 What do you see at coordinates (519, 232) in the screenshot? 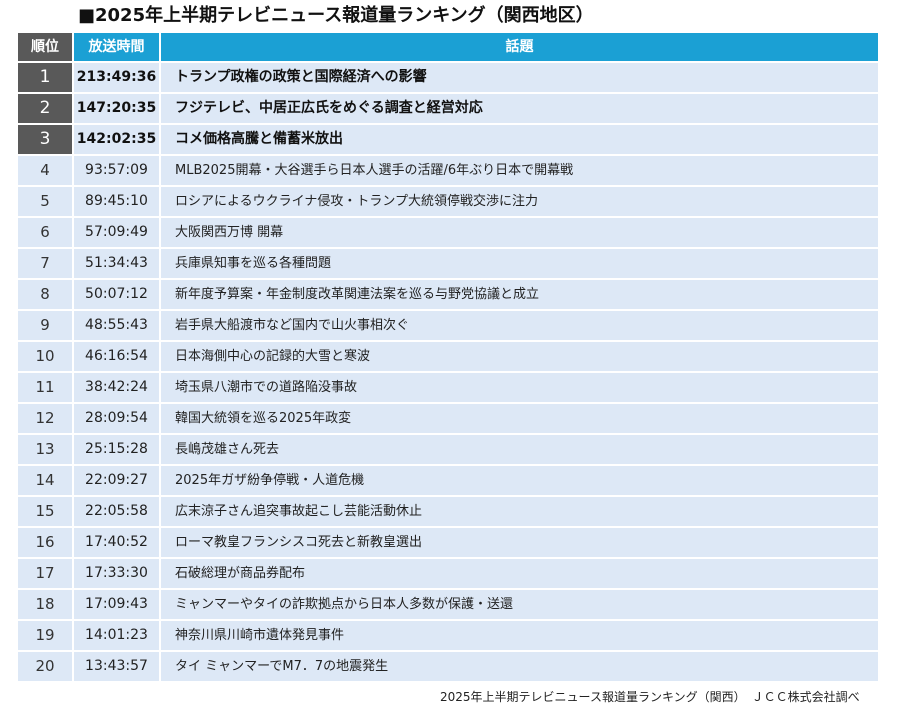
I see `topic-cell: 大阪関西万博 開幕` at bounding box center [519, 232].